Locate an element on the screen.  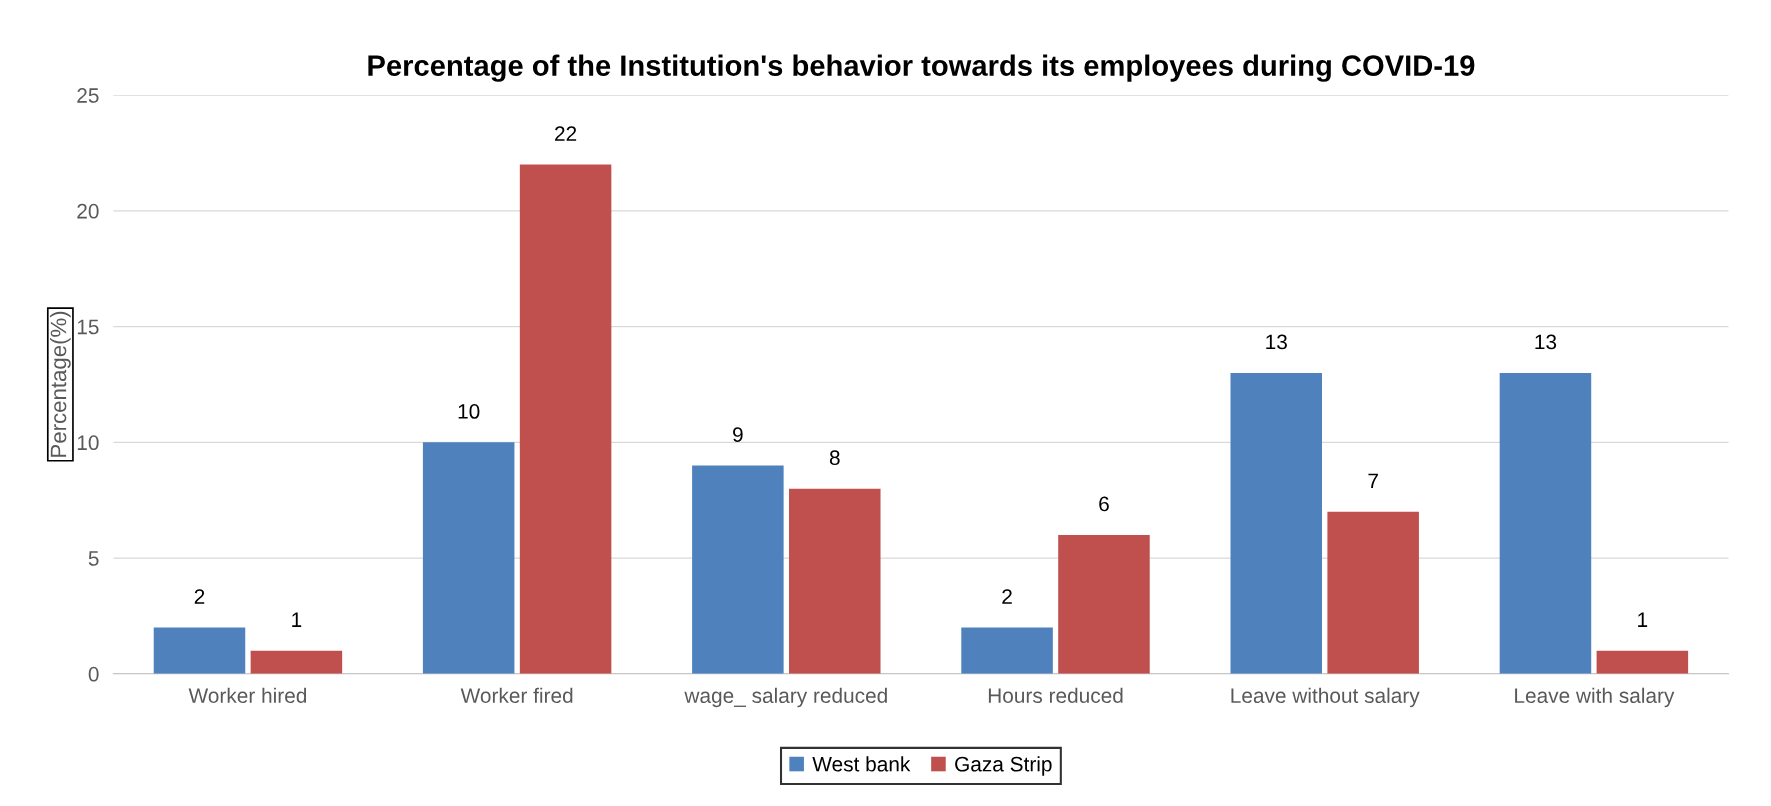
data-label: 10 is located at coordinates (469, 411).